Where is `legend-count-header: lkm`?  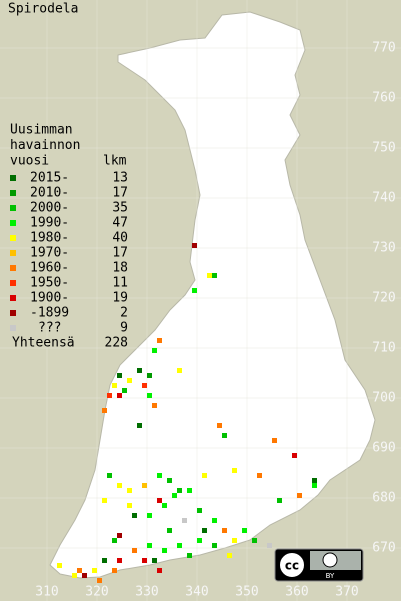 legend-count-header: lkm is located at coordinates (115, 161).